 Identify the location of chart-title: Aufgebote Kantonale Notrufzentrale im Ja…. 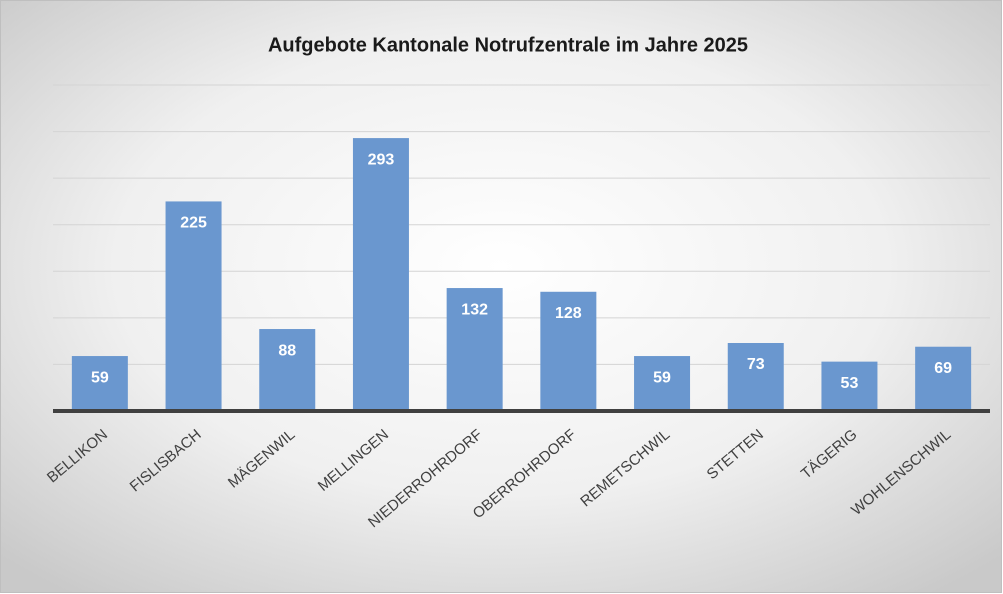
(508, 45).